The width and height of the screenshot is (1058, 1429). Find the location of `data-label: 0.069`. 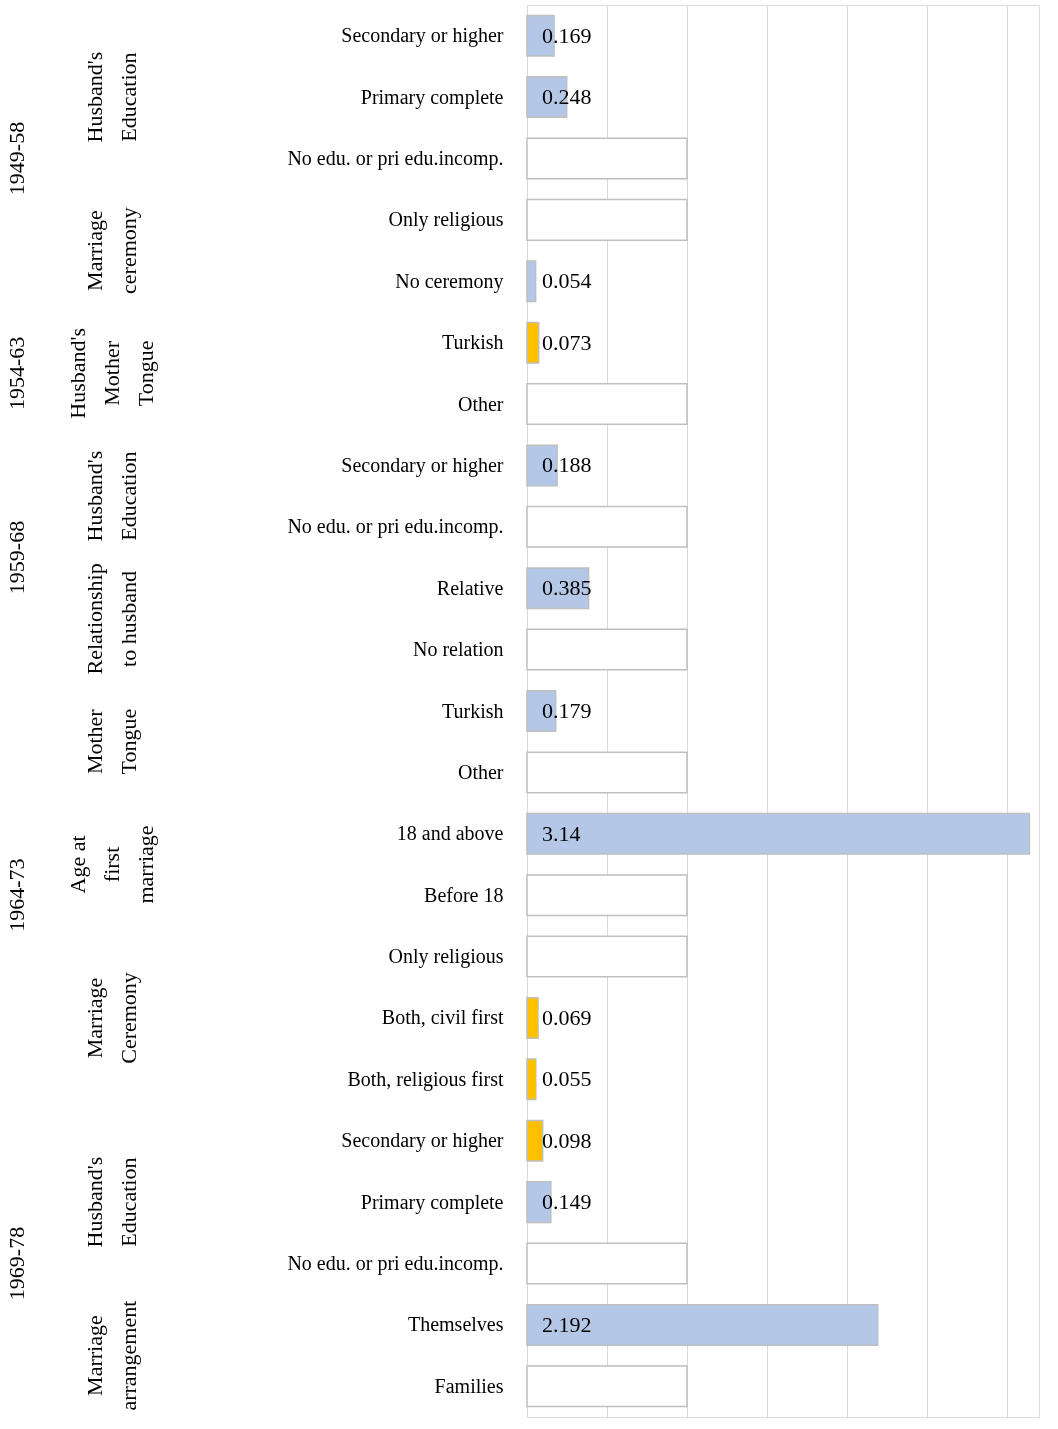

data-label: 0.069 is located at coordinates (567, 1017).